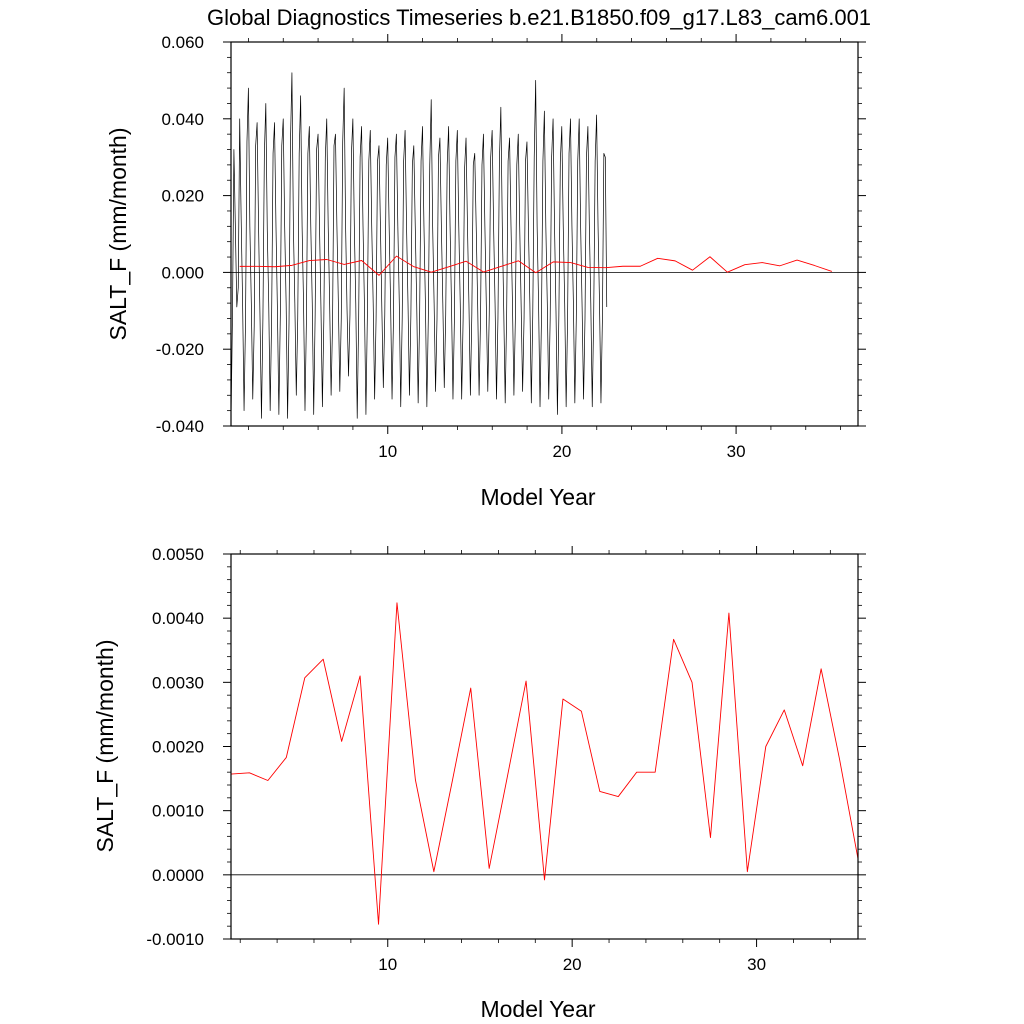  Describe the element at coordinates (387, 451) in the screenshot. I see `top-x-tick-label: 10` at that location.